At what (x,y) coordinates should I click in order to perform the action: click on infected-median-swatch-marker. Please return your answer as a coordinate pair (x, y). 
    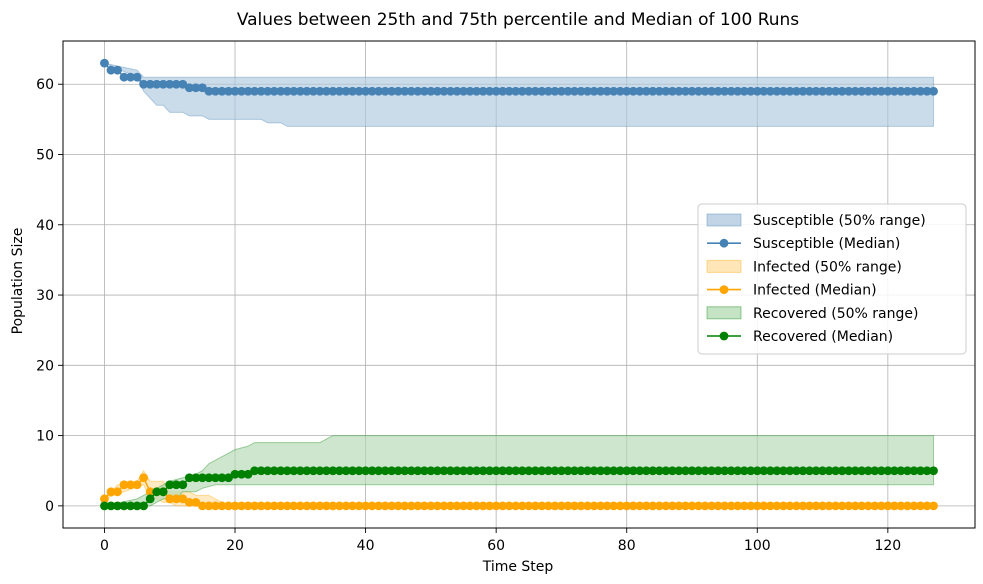
    Looking at the image, I should click on (724, 289).